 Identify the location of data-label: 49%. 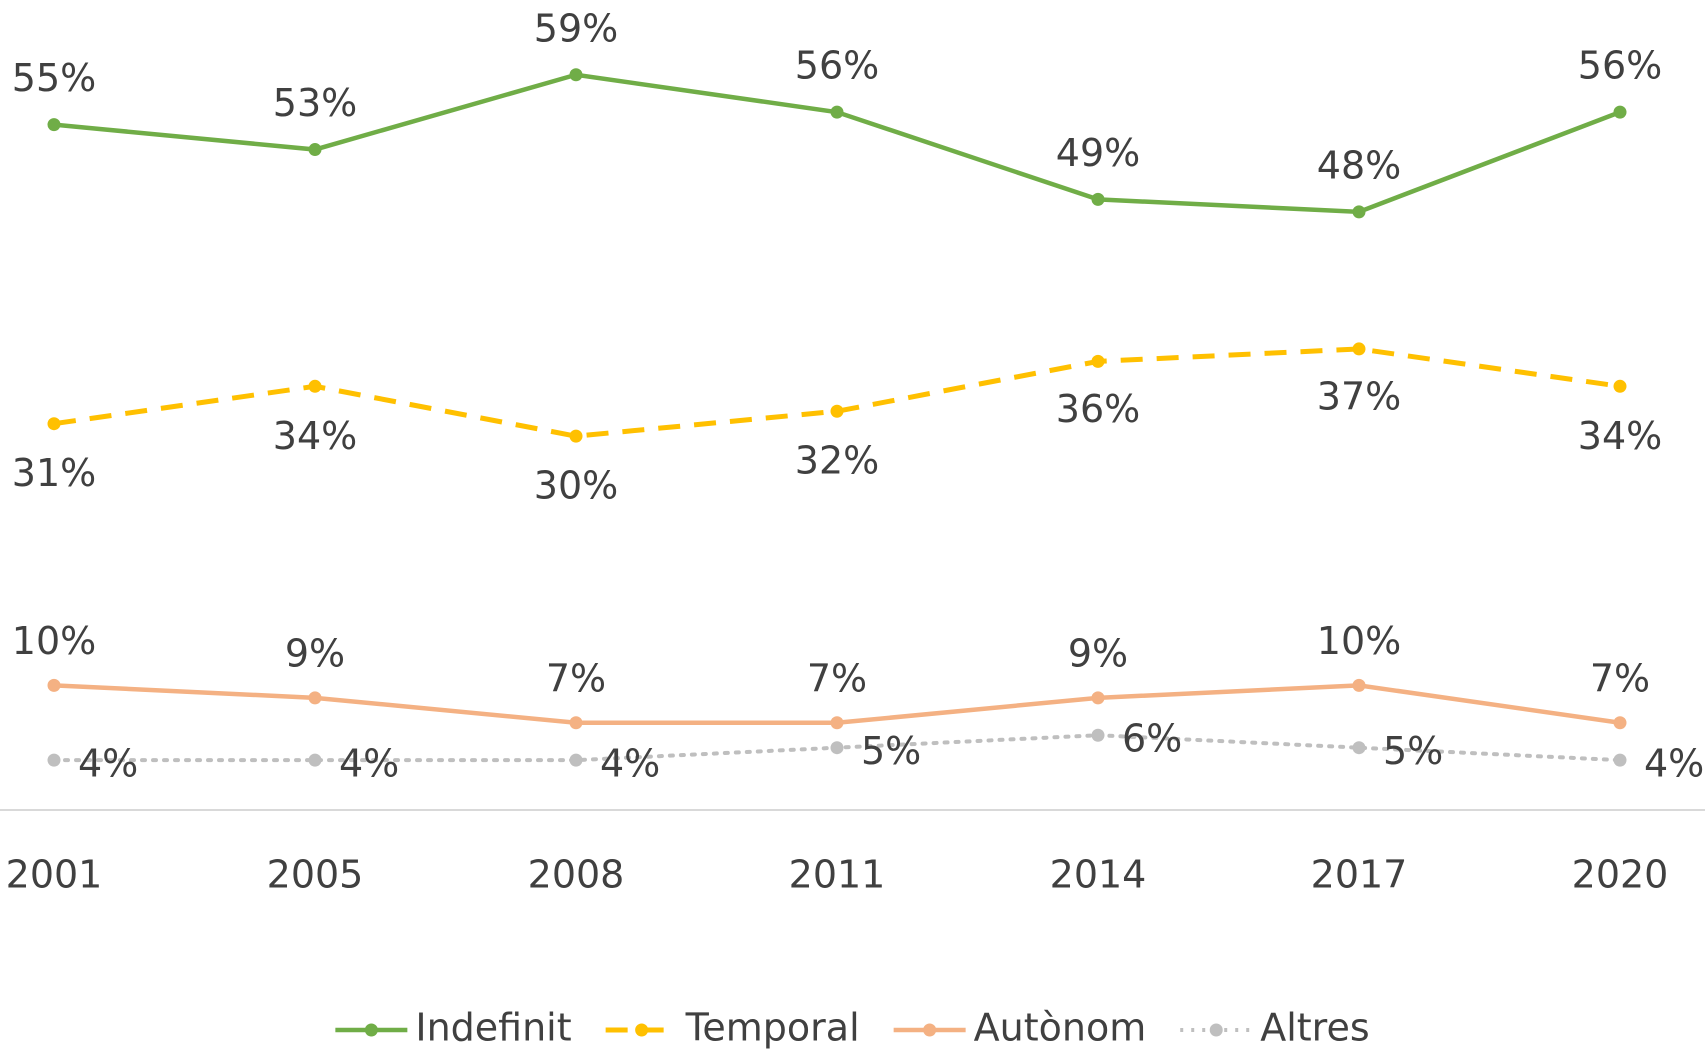
(1098, 153).